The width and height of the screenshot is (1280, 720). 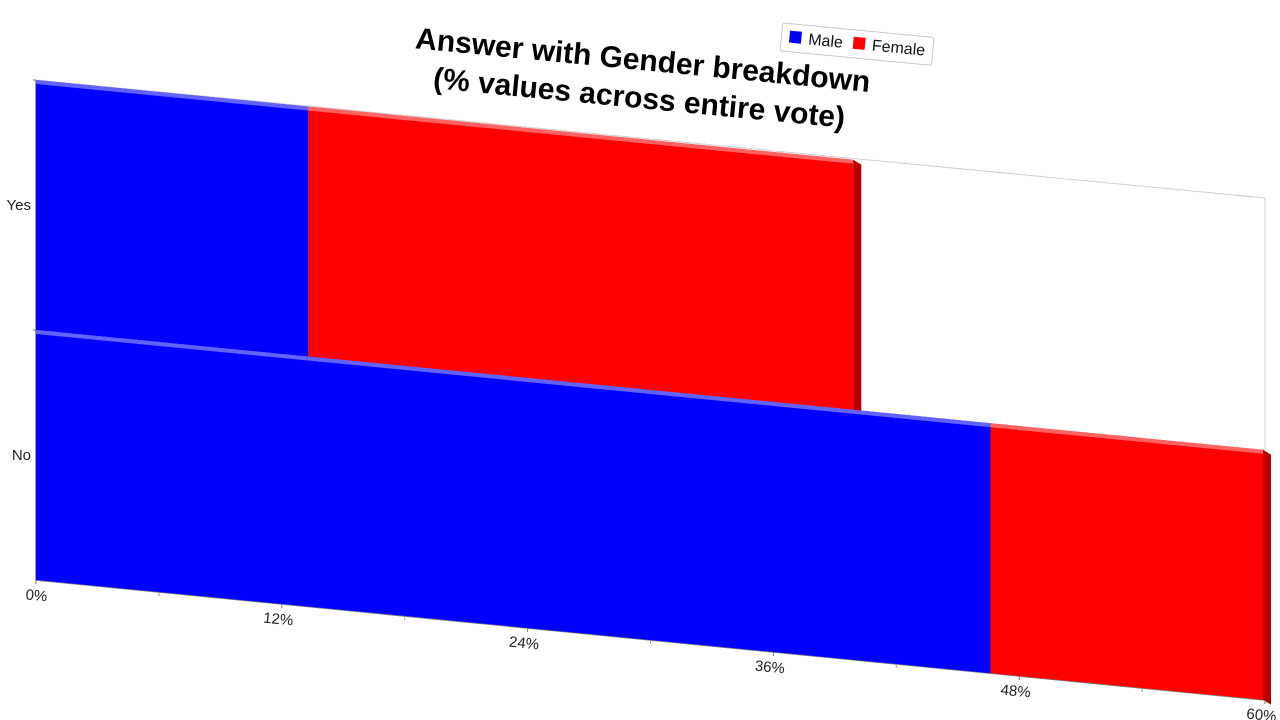 What do you see at coordinates (172, 95) in the screenshot?
I see `bar-top-yes-male` at bounding box center [172, 95].